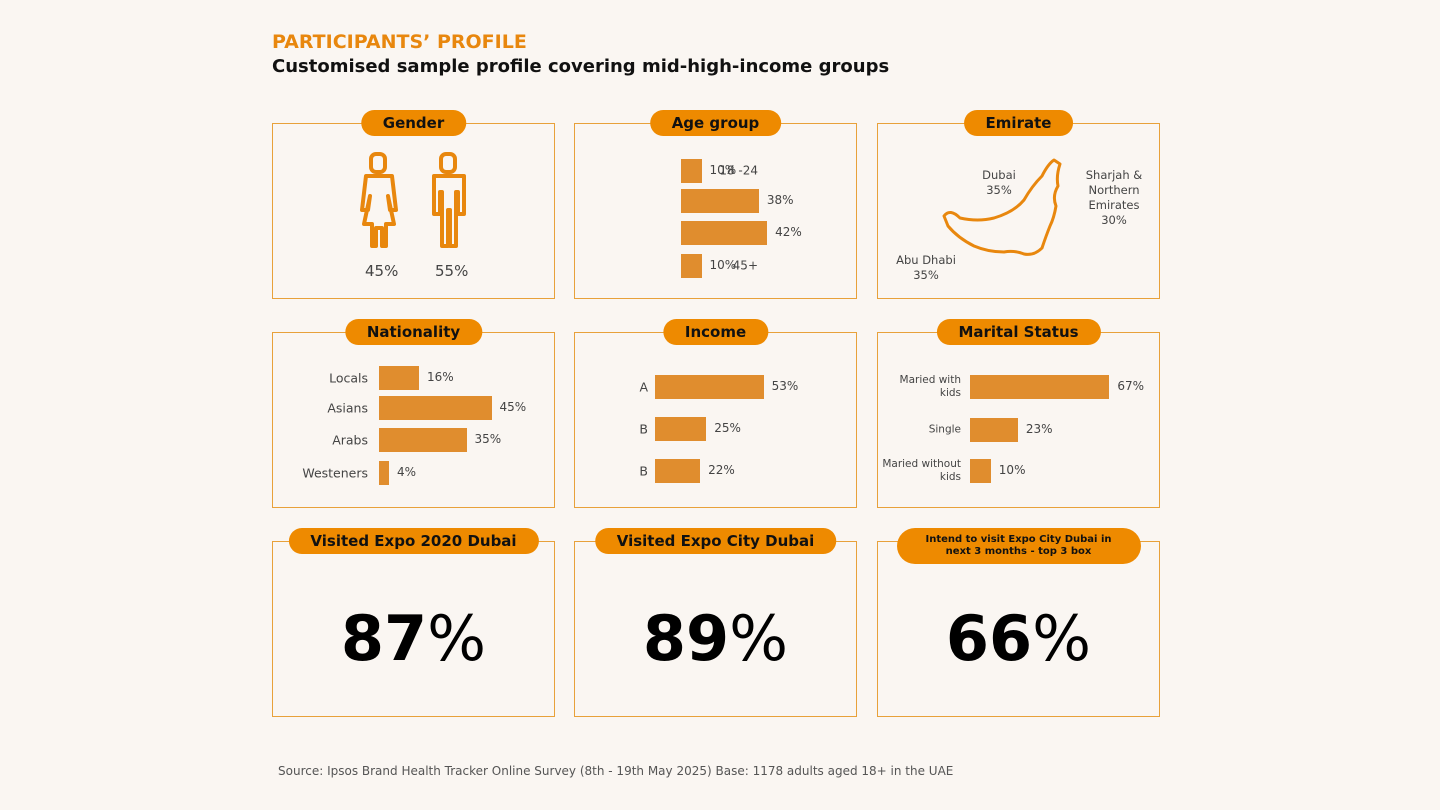 The height and width of the screenshot is (810, 1440). I want to click on female-icon, so click(379, 200).